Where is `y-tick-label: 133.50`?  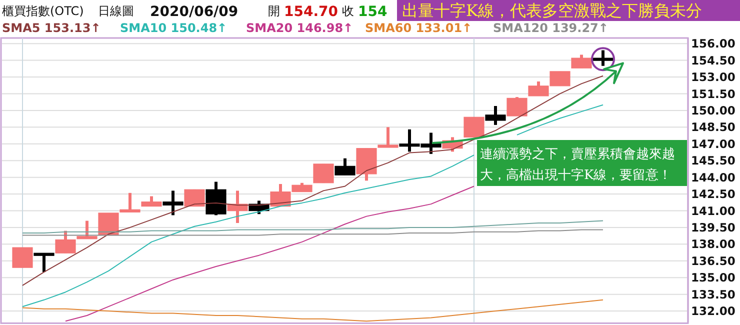 y-tick-label: 133.50 is located at coordinates (713, 294).